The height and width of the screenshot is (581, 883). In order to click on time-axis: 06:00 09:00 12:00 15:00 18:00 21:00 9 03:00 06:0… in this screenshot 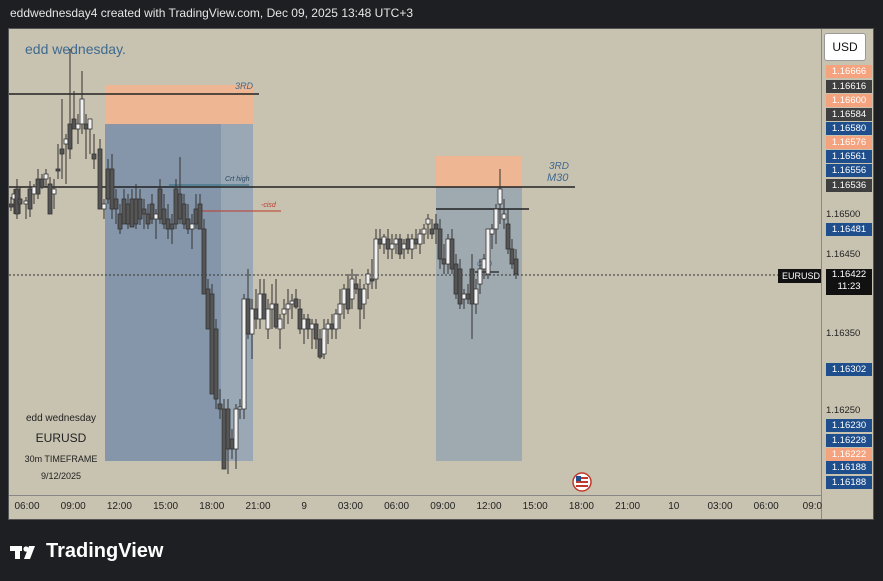, I will do `click(415, 507)`.